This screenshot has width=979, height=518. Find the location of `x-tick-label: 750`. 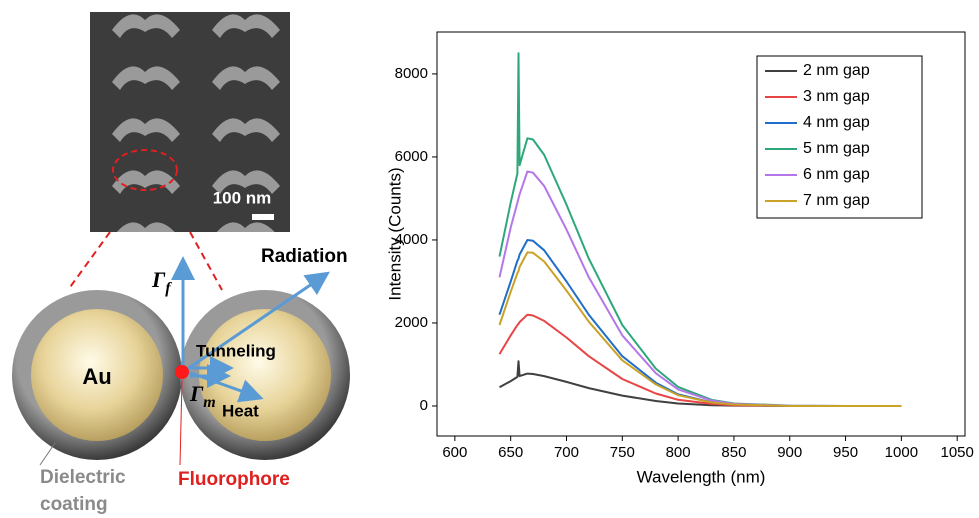

x-tick-label: 750 is located at coordinates (622, 452).